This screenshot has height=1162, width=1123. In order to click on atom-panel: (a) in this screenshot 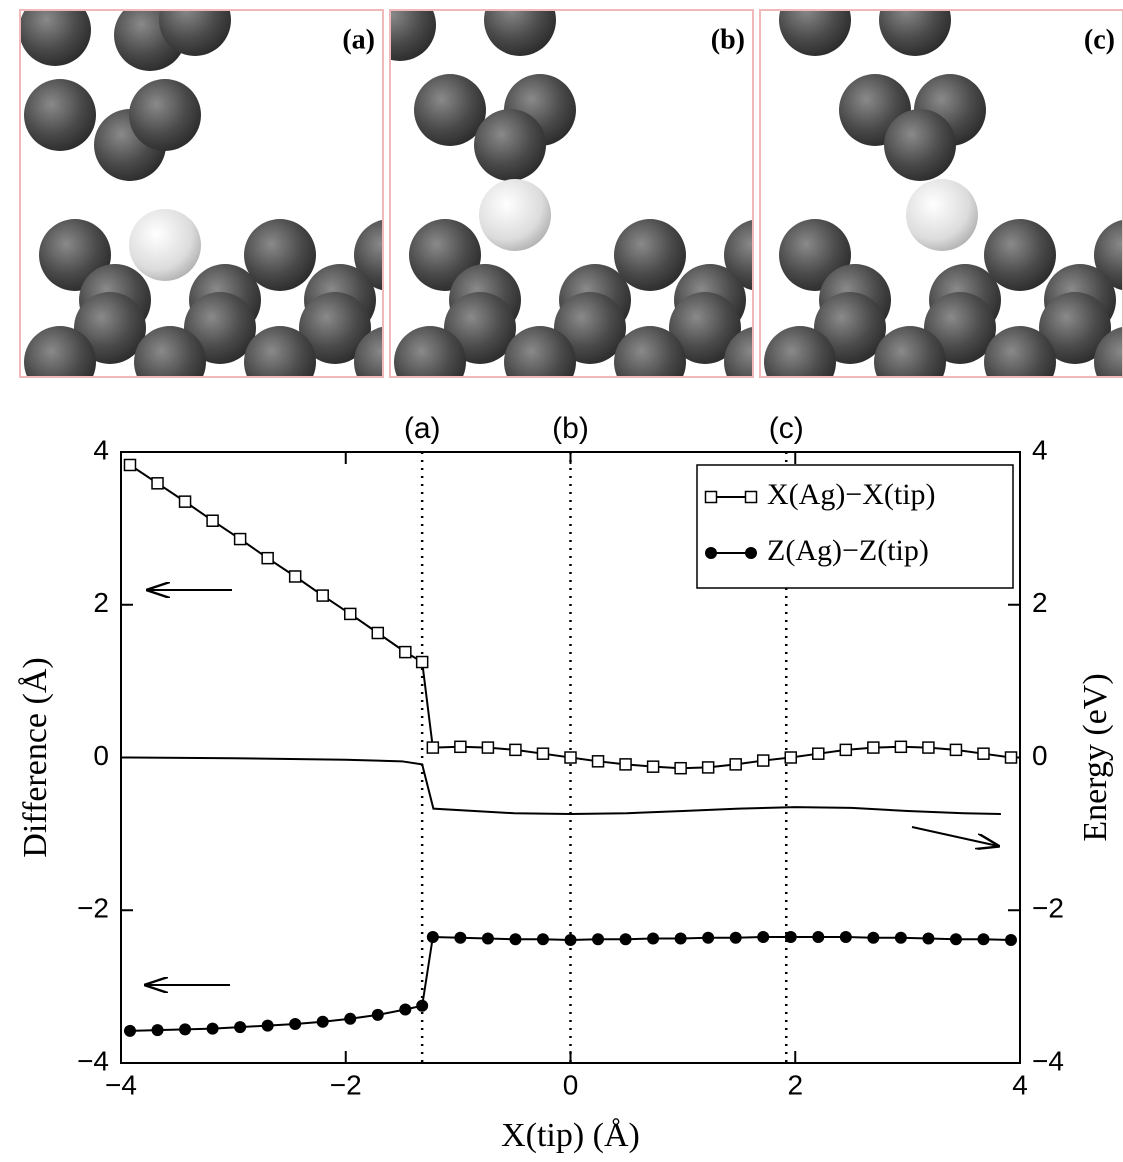, I will do `click(201, 193)`.